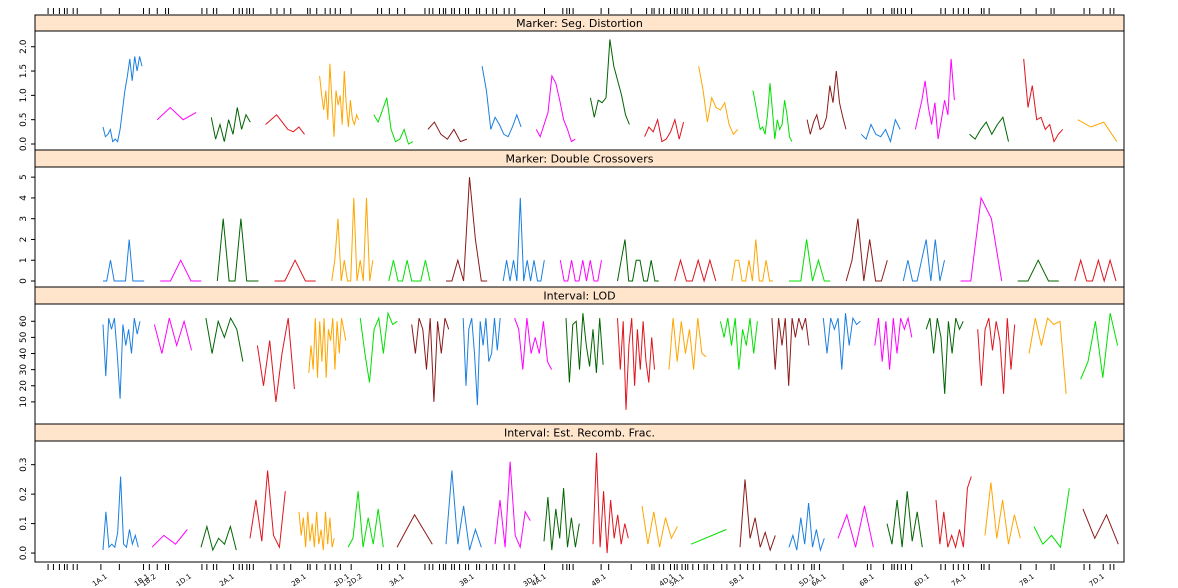  Describe the element at coordinates (24, 198) in the screenshot. I see `y-tick-label: 4` at that location.